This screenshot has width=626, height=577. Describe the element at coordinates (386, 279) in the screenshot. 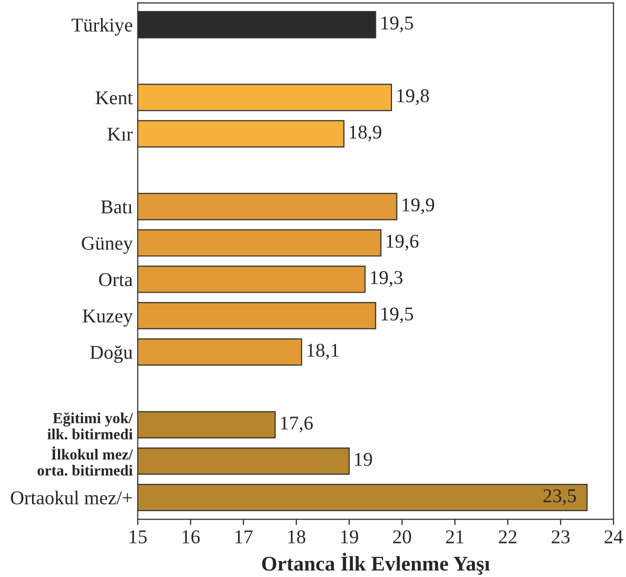

I see `data-label: 19,3` at that location.